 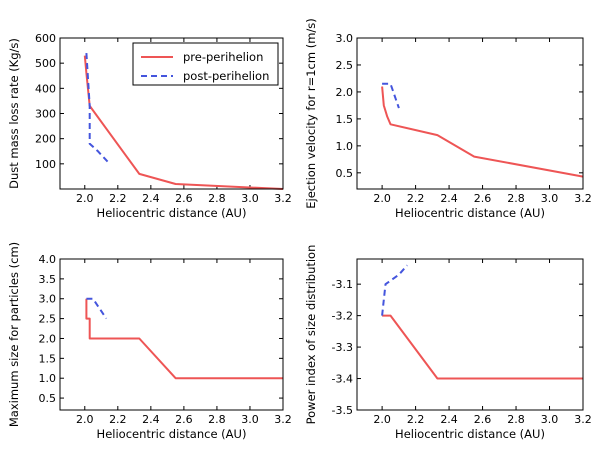 I want to click on legend-label: pre-perihelion, so click(x=223, y=57).